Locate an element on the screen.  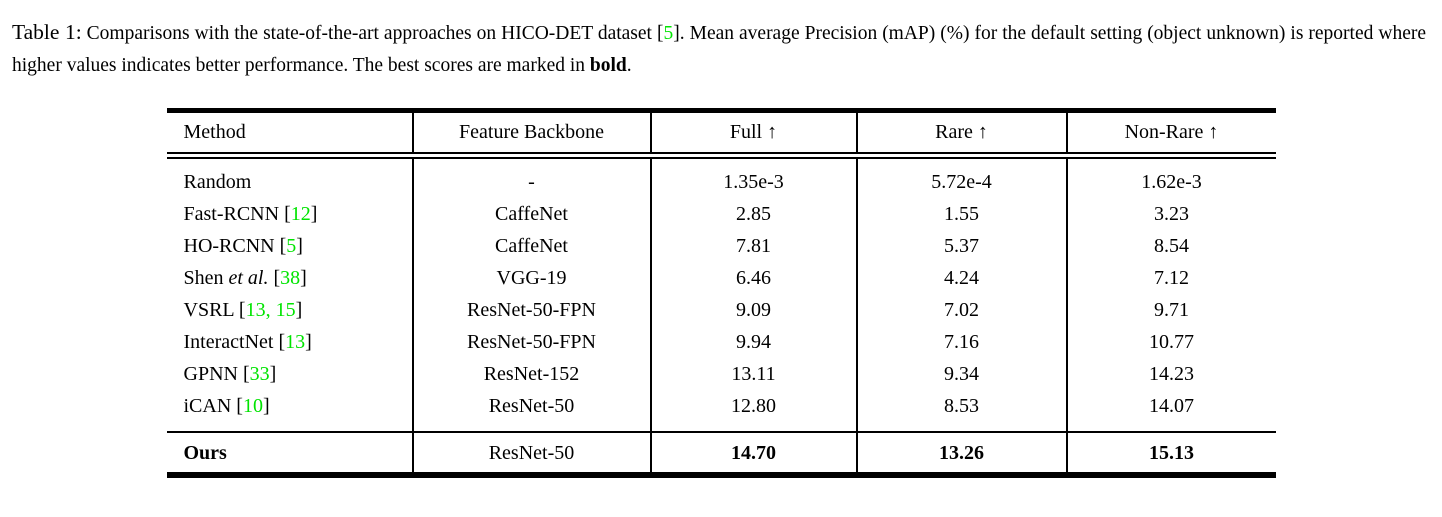
rare-cell: 7.16 is located at coordinates (961, 342).